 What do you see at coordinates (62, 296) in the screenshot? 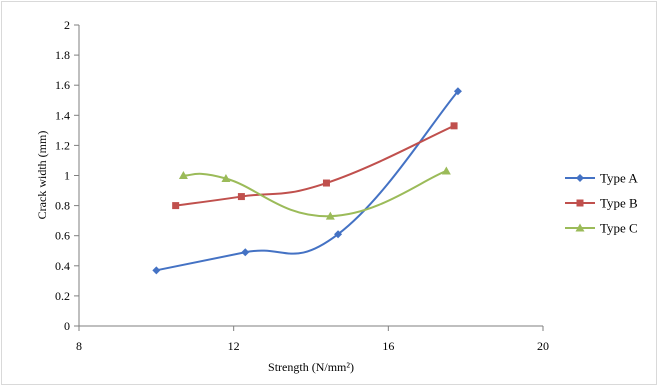
I see `y-tick-label: 0.2` at bounding box center [62, 296].